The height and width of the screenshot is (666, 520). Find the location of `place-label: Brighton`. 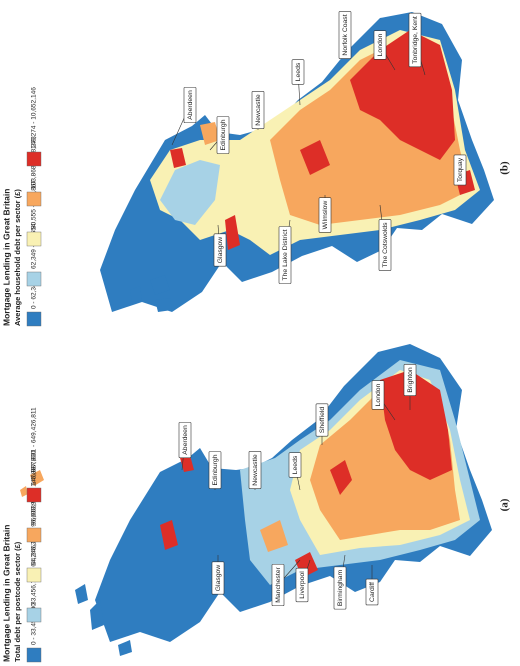

place-label: Brighton is located at coordinates (410, 380).